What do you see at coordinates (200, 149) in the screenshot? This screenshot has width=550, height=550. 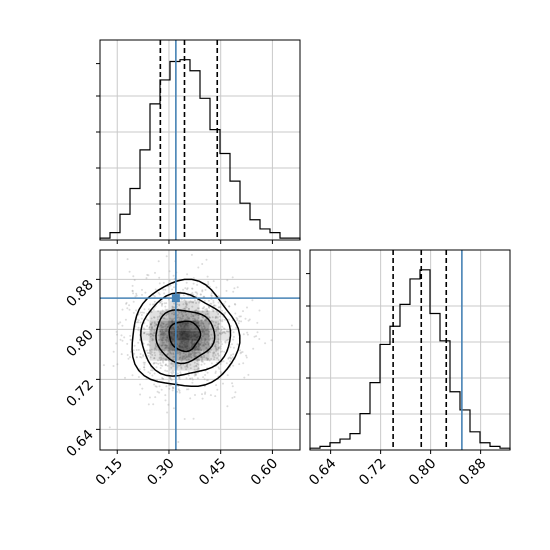 I see `x-marginal-histogram` at bounding box center [200, 149].